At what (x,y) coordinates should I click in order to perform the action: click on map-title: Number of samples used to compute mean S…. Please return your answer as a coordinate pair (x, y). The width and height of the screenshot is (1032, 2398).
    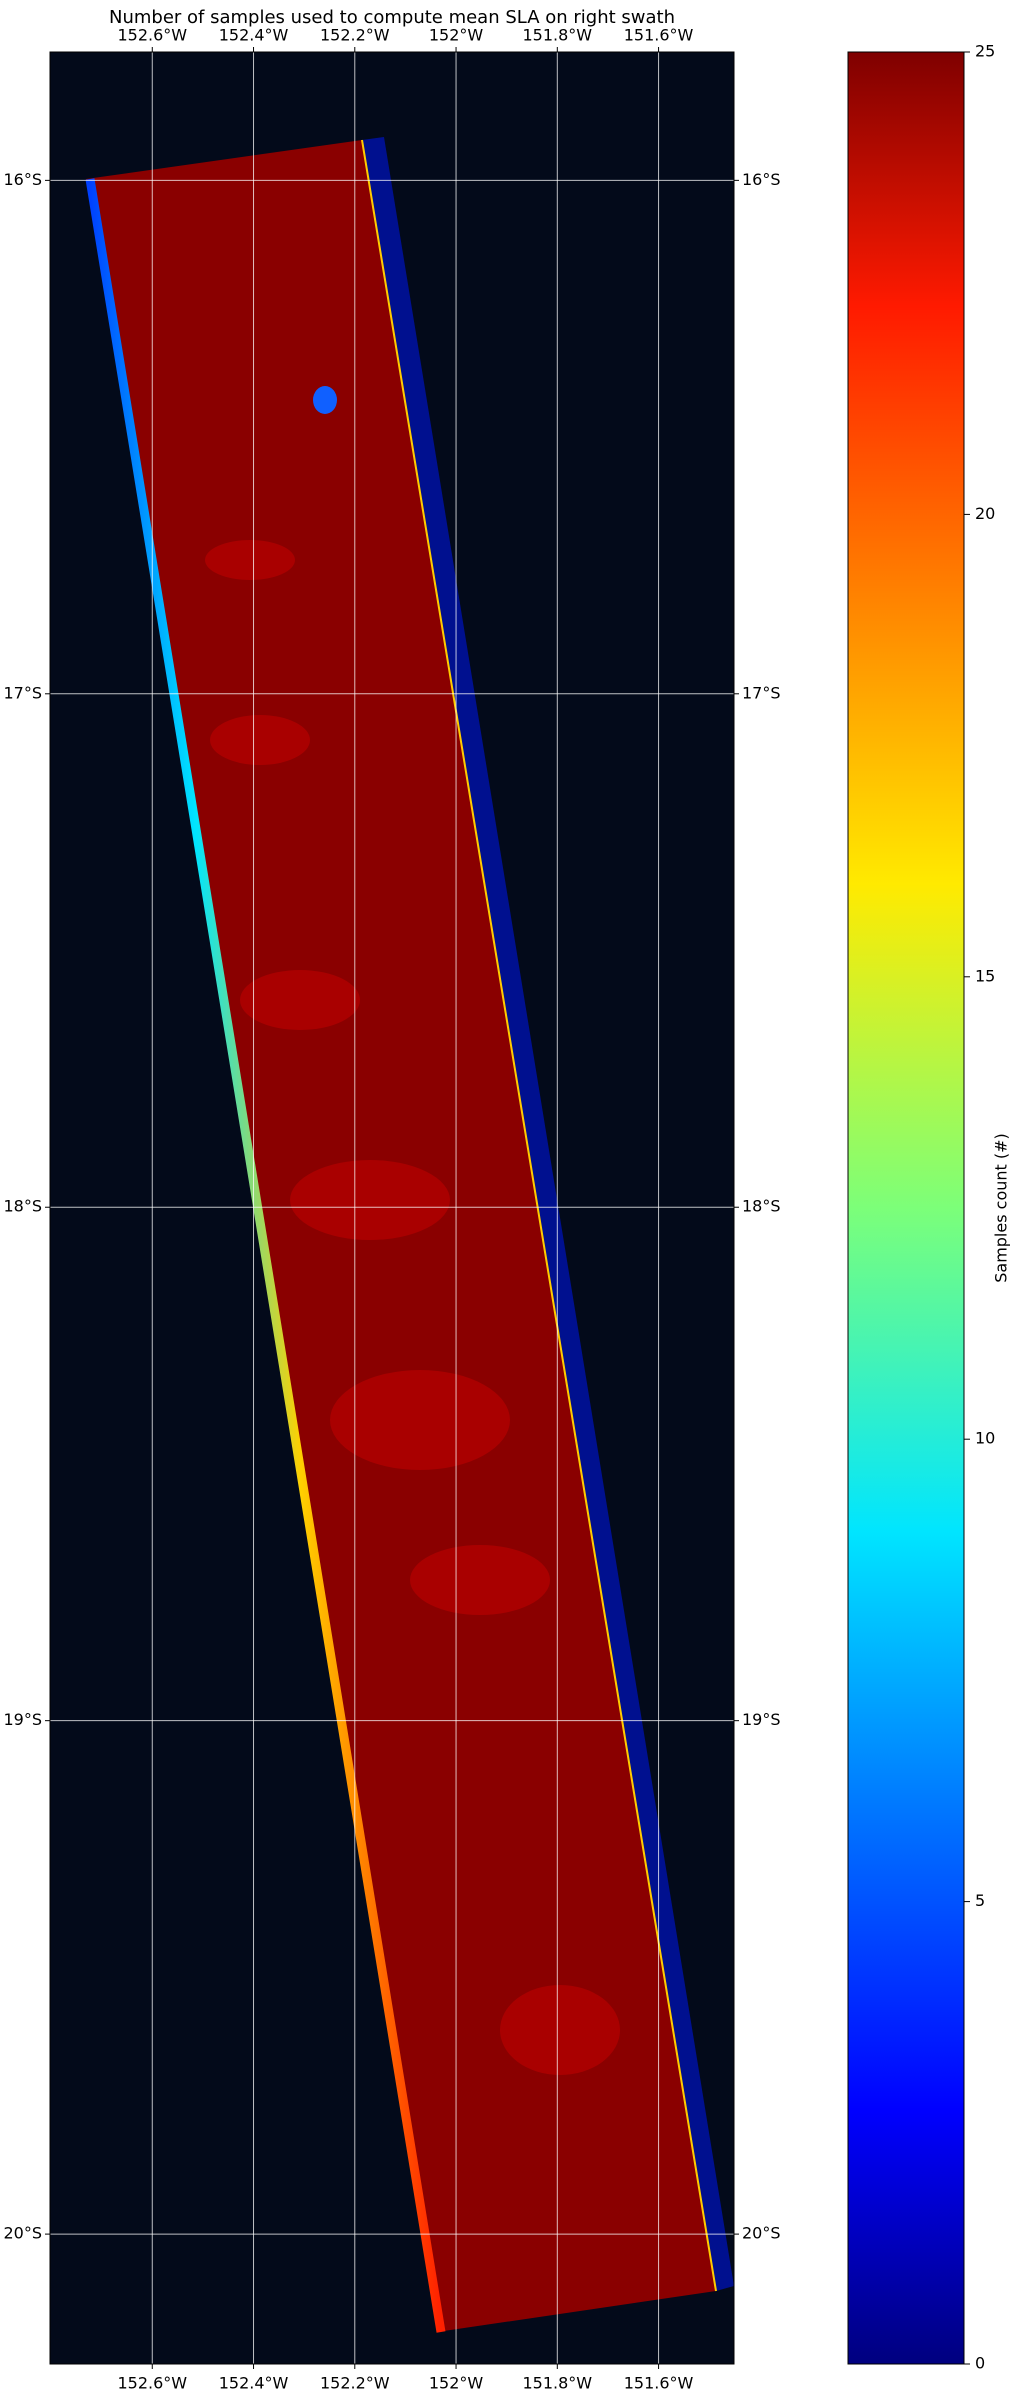
    Looking at the image, I should click on (392, 17).